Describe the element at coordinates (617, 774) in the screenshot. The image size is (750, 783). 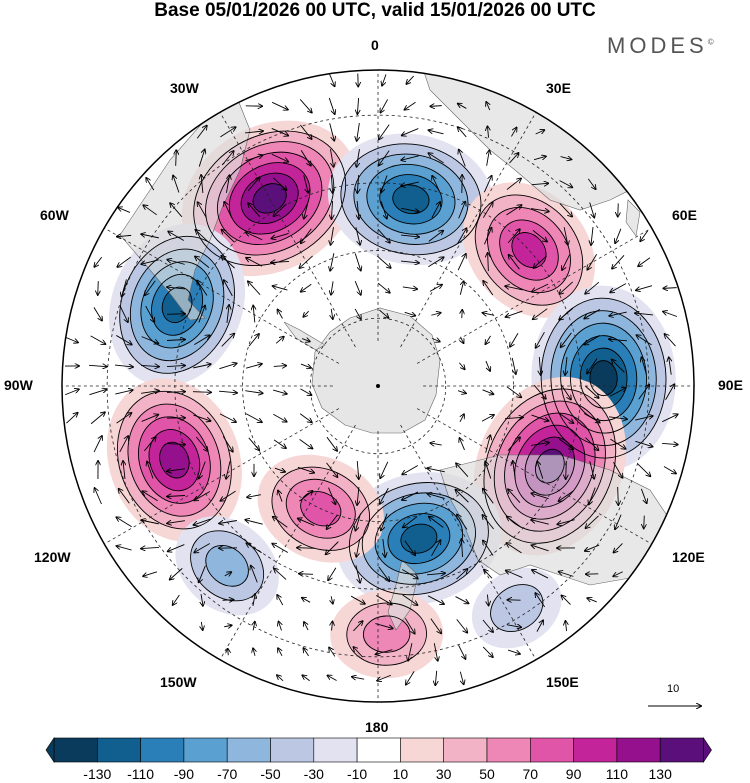
I see `colorbar-tick-label: 110` at that location.